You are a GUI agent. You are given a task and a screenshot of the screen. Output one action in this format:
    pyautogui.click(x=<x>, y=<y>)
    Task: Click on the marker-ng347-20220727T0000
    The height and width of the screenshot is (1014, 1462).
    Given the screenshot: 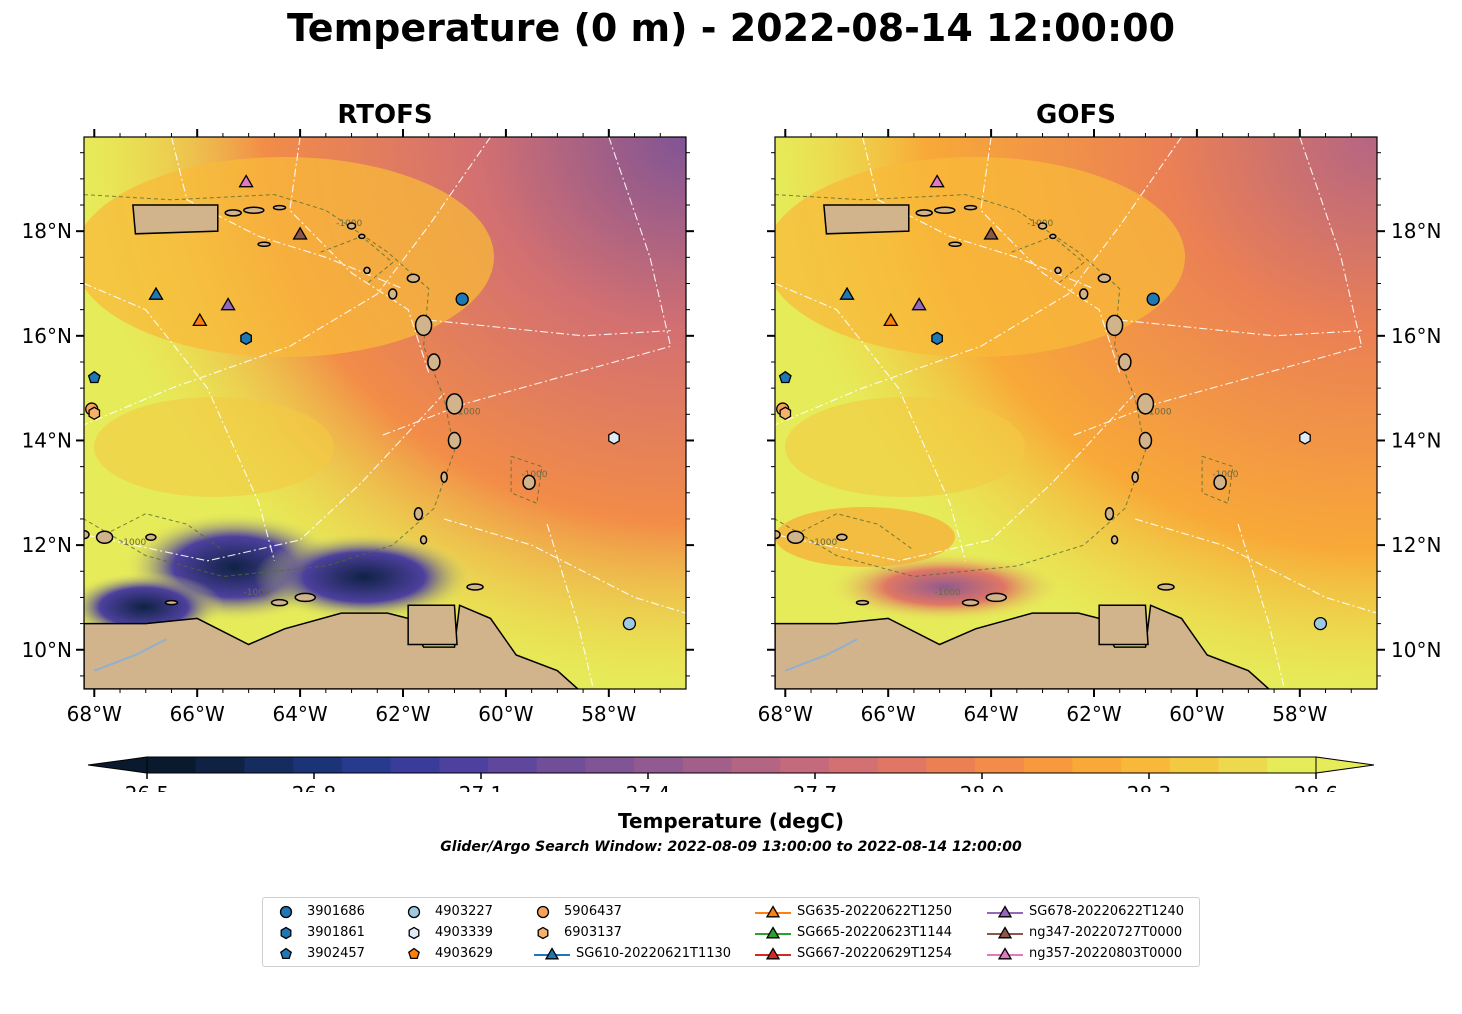 What is the action you would take?
    pyautogui.click(x=300, y=233)
    